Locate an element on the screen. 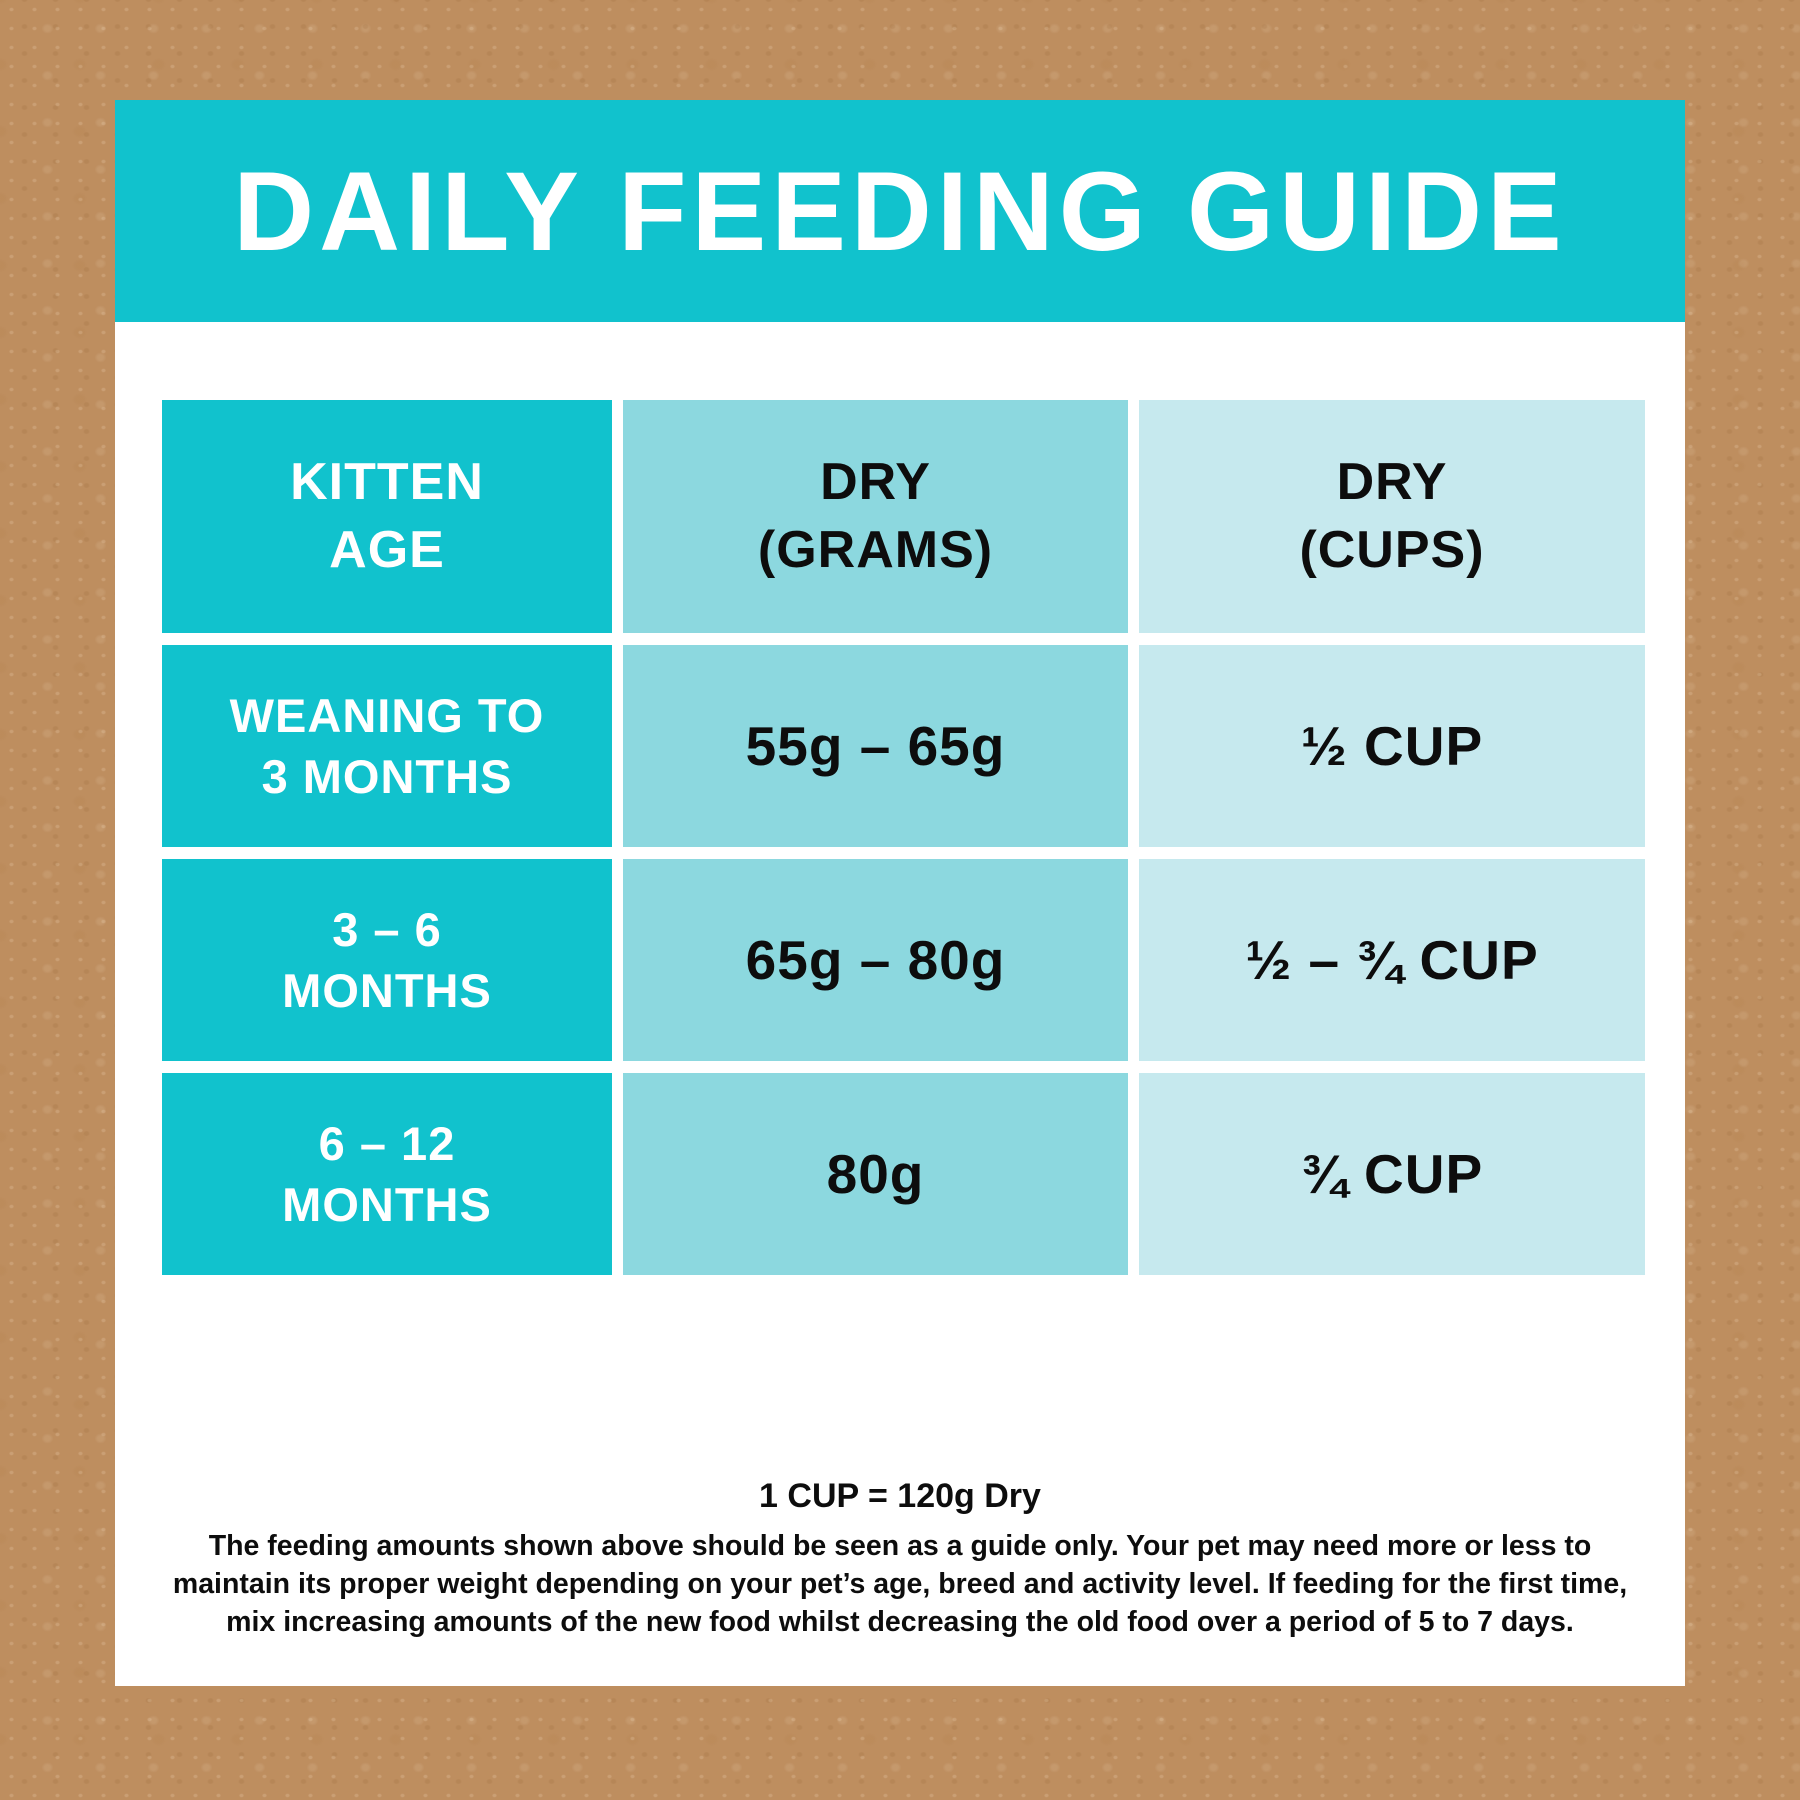 The image size is (1800, 1800). row-weaning-cups-cell: ½ CUP is located at coordinates (1392, 746).